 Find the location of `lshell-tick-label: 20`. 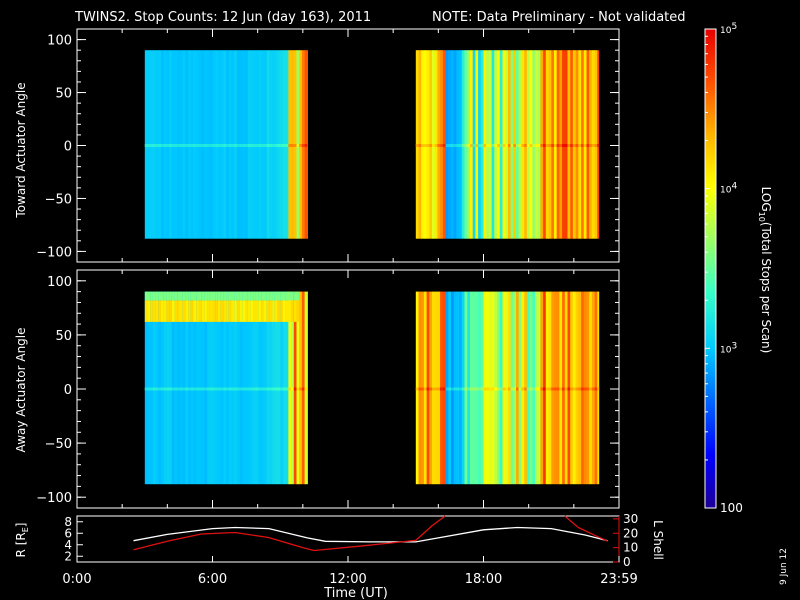

lshell-tick-label: 20 is located at coordinates (630, 533).